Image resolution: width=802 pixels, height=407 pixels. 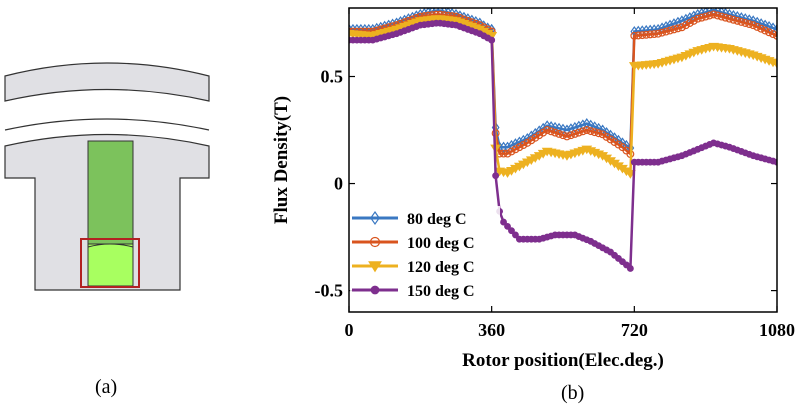 What do you see at coordinates (441, 267) in the screenshot?
I see `legend-label: 120 deg C` at bounding box center [441, 267].